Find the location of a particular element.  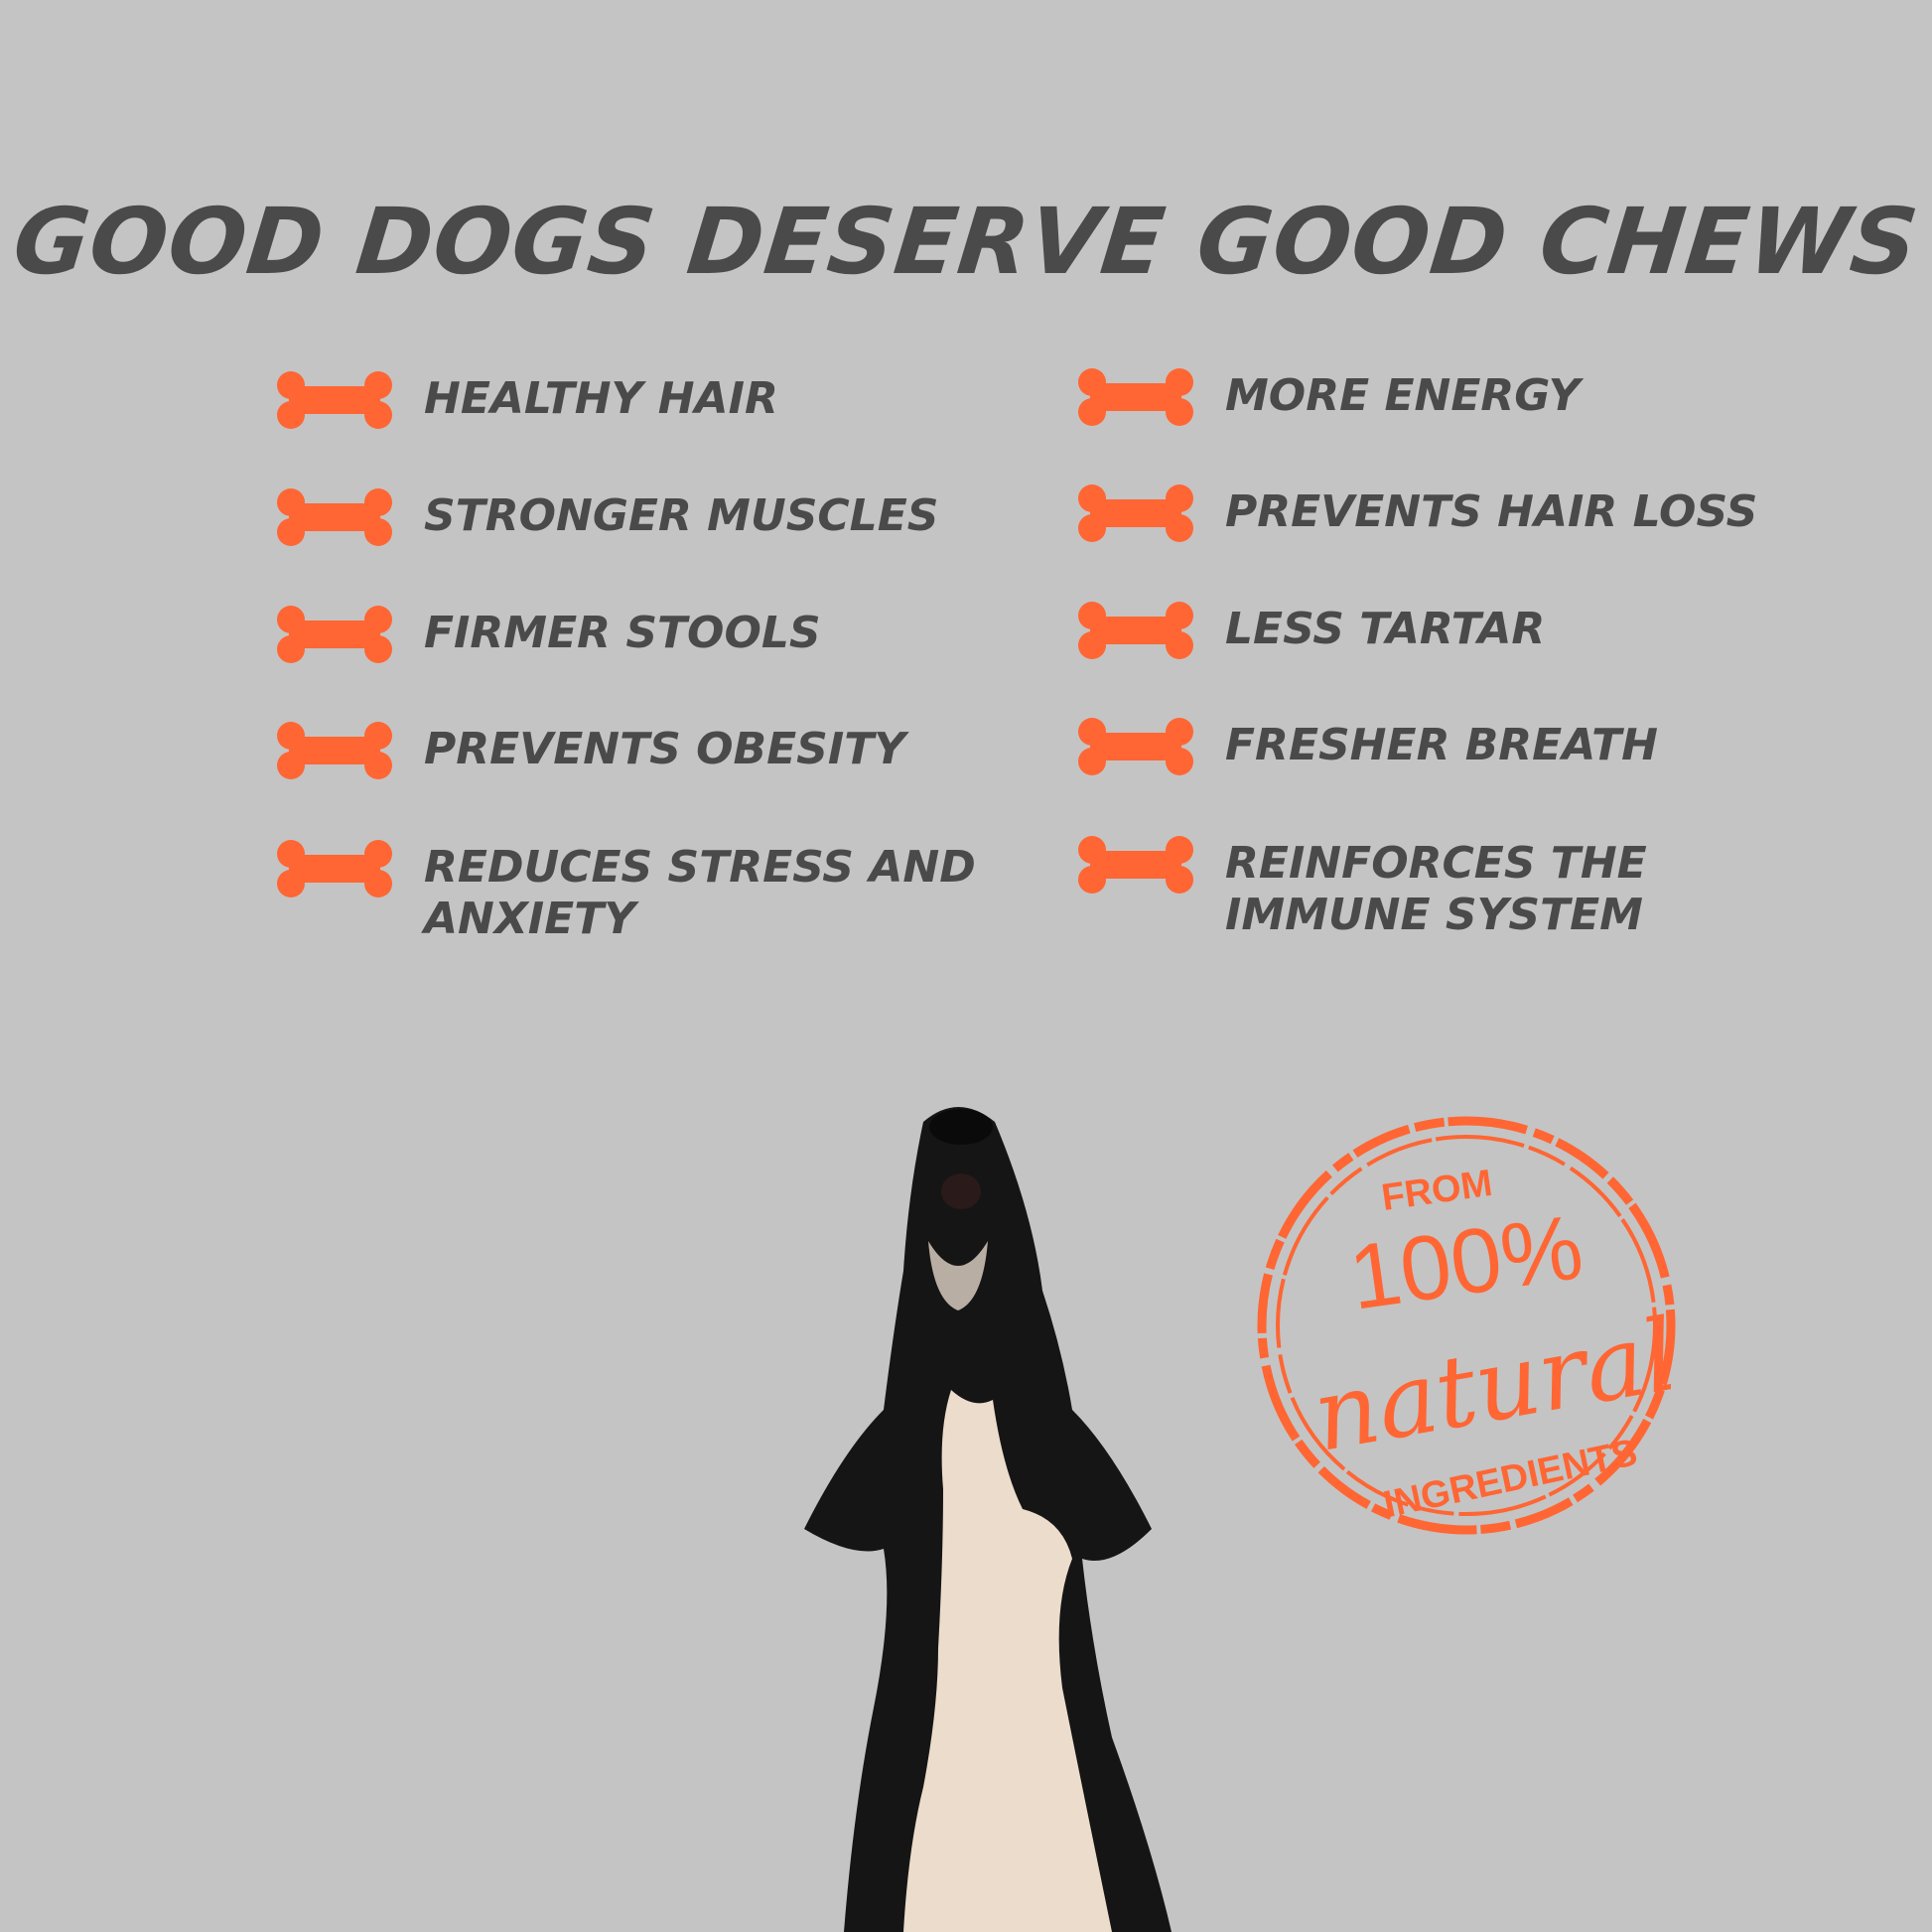

benefit-item: Reduces stress and anxiety is located at coordinates (646, 893).